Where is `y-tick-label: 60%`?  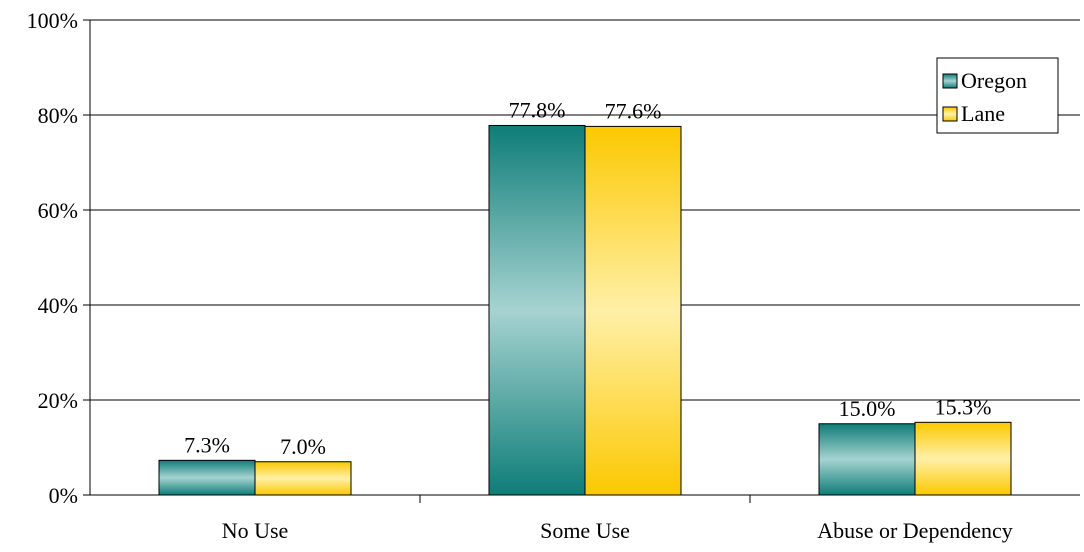
y-tick-label: 60% is located at coordinates (58, 210).